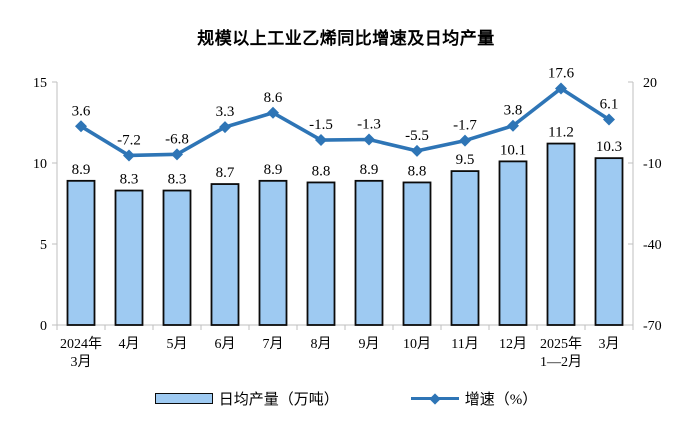 The width and height of the screenshot is (692, 433). I want to click on x-tick-label: 6月, so click(225, 344).